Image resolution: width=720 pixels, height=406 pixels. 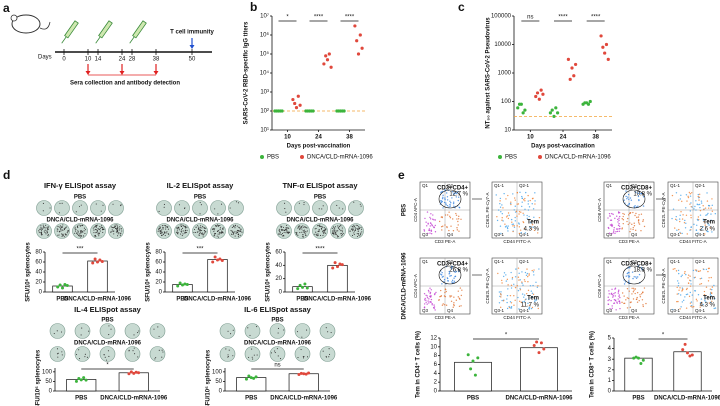 What do you see at coordinates (6, 175) in the screenshot?
I see `panel-letter: d` at bounding box center [6, 175].